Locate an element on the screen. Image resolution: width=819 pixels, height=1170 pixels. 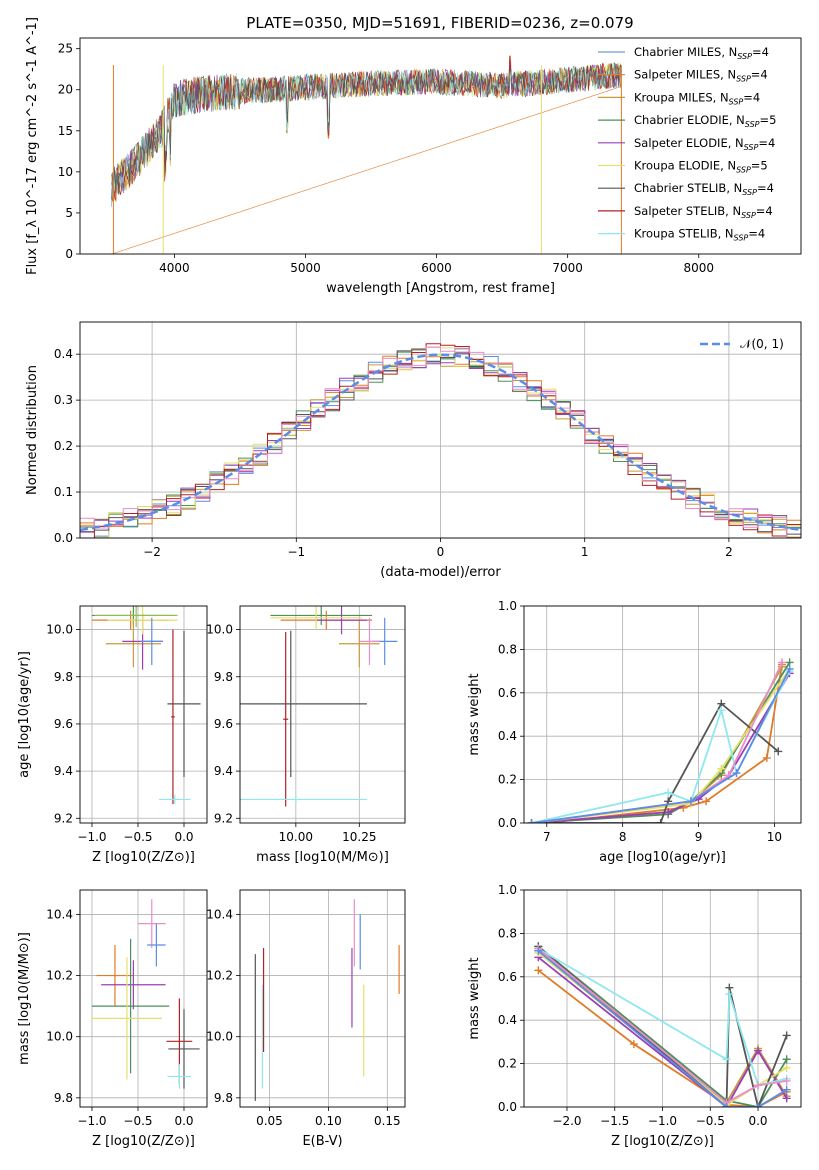
y-tick-label: 0.6 is located at coordinates (507, 693).